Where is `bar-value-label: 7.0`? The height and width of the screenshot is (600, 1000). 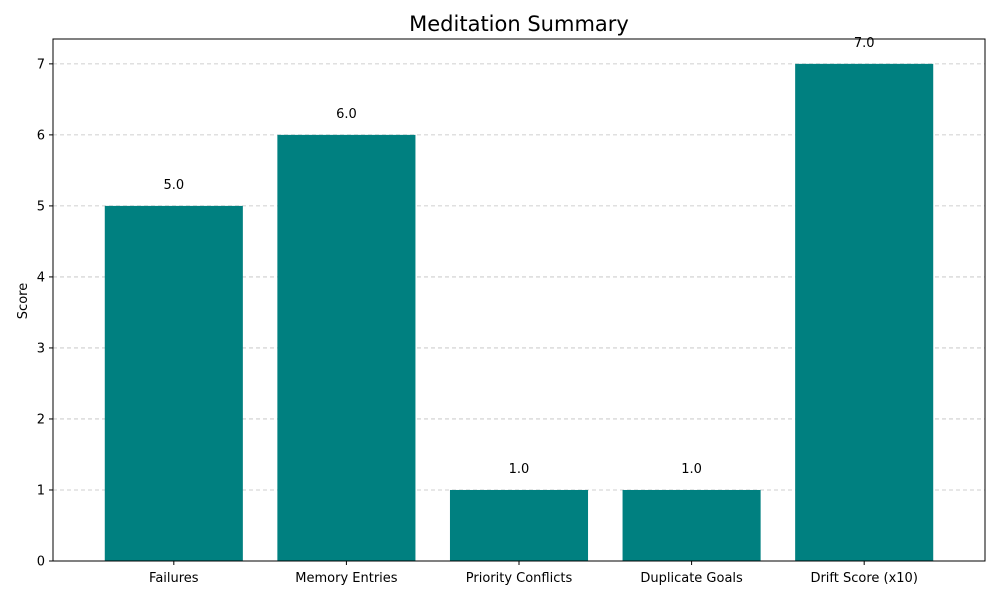
bar-value-label: 7.0 is located at coordinates (864, 43).